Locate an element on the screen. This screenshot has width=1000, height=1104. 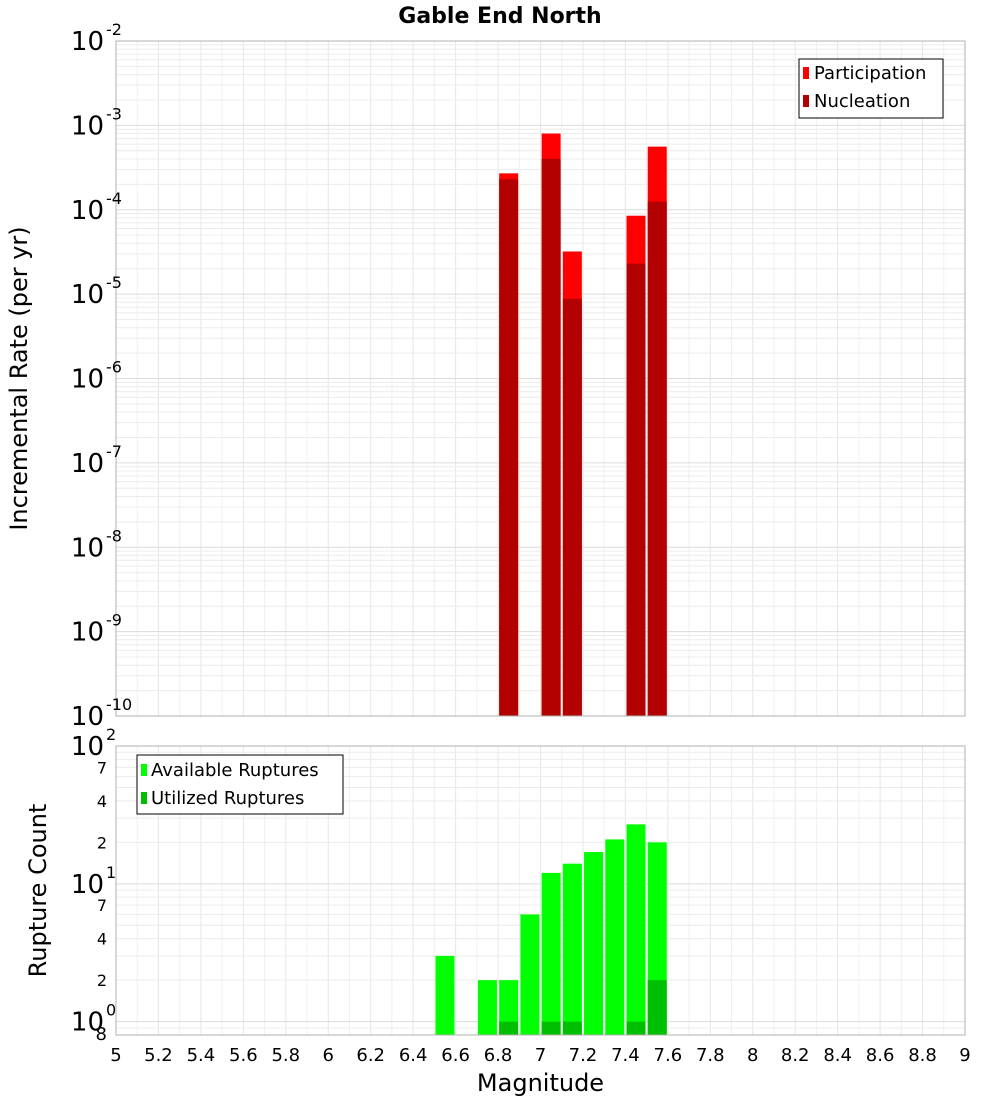
x-tick-label: 5 is located at coordinates (115, 1055).